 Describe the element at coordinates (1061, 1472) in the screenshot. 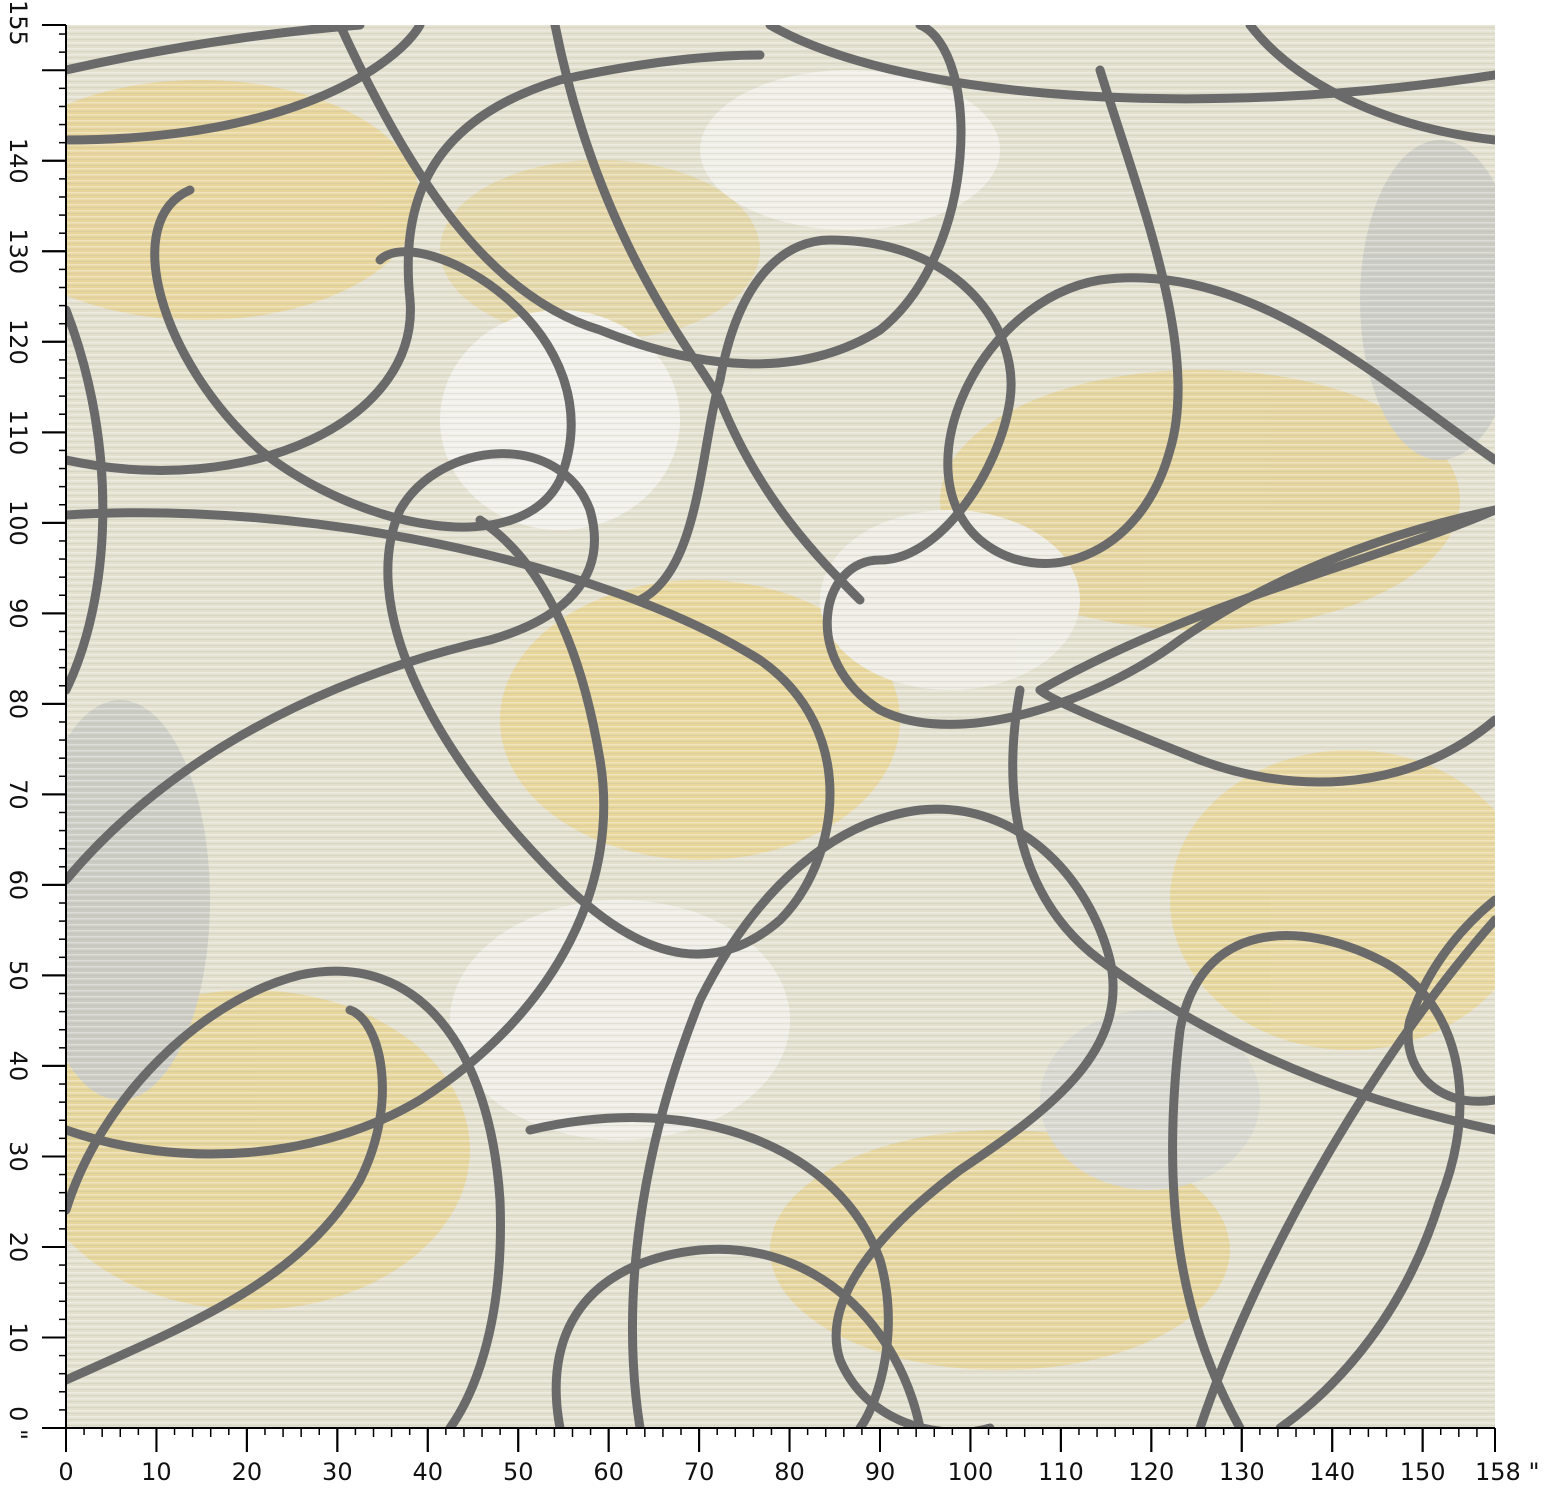

I see `x-tick-label: 110` at that location.